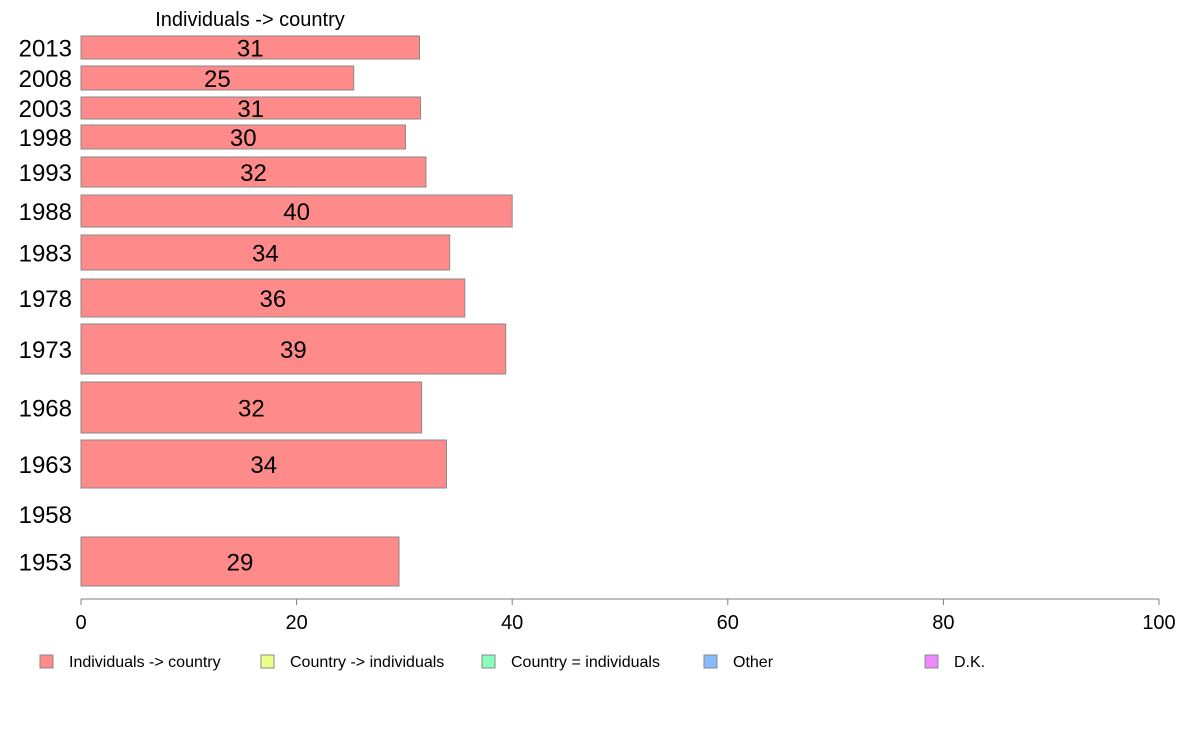 The height and width of the screenshot is (736, 1188). I want to click on legend-label: Other, so click(753, 662).